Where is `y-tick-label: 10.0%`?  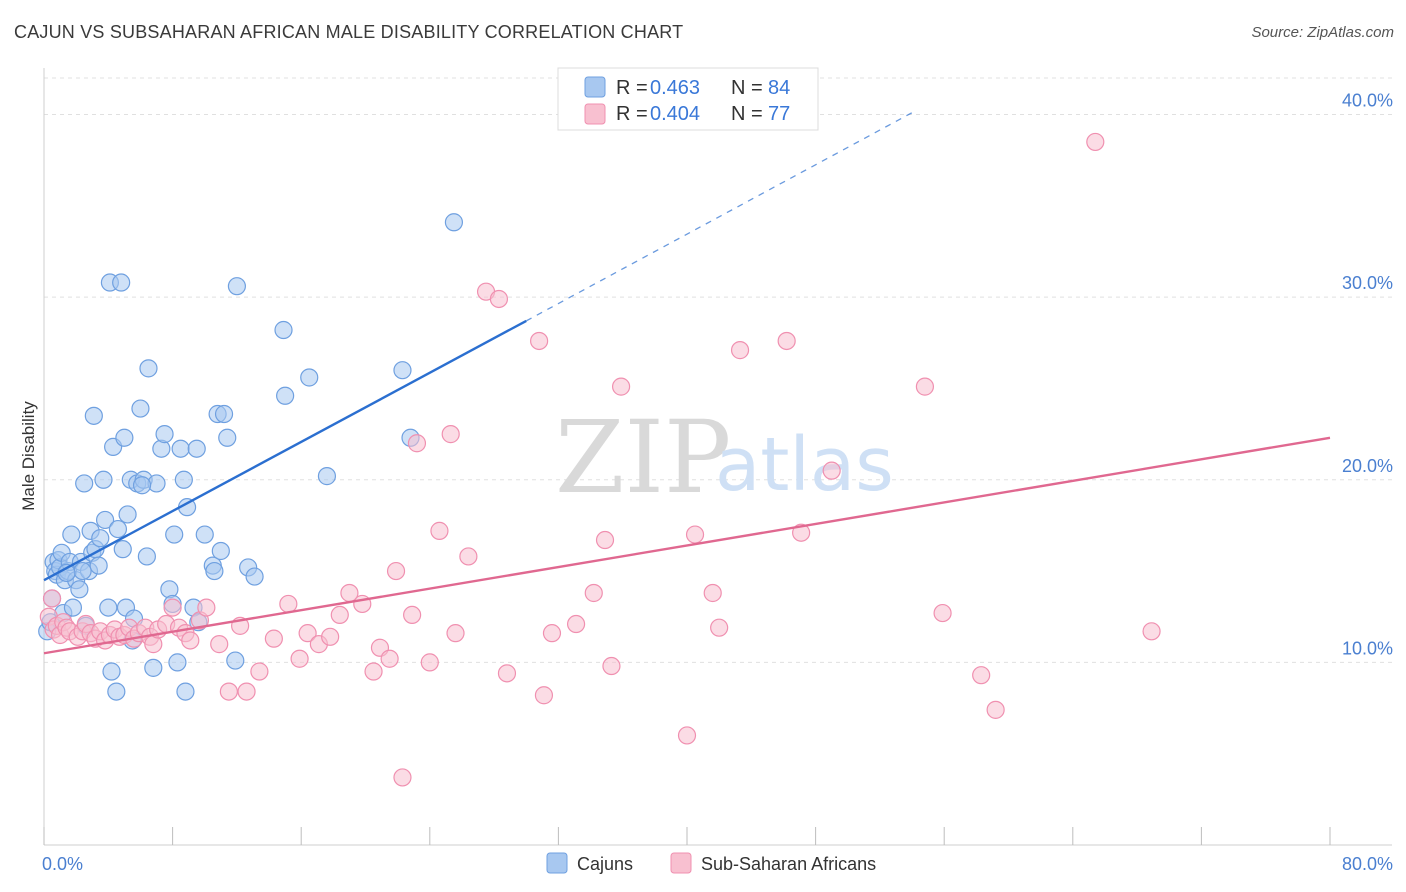
y-tick-label: 10.0% is located at coordinates (1367, 648).